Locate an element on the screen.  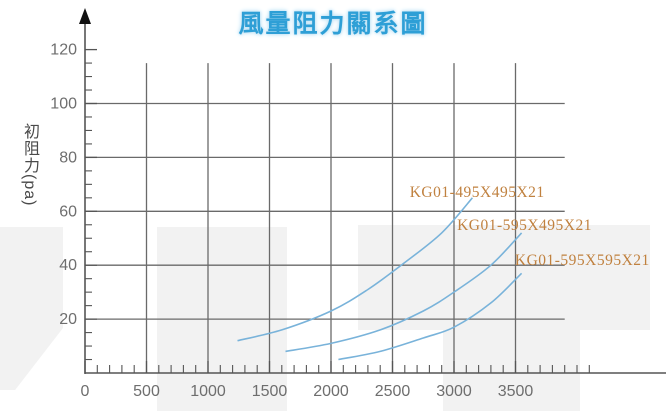
svg-text: 80 is located at coordinates (68, 157).